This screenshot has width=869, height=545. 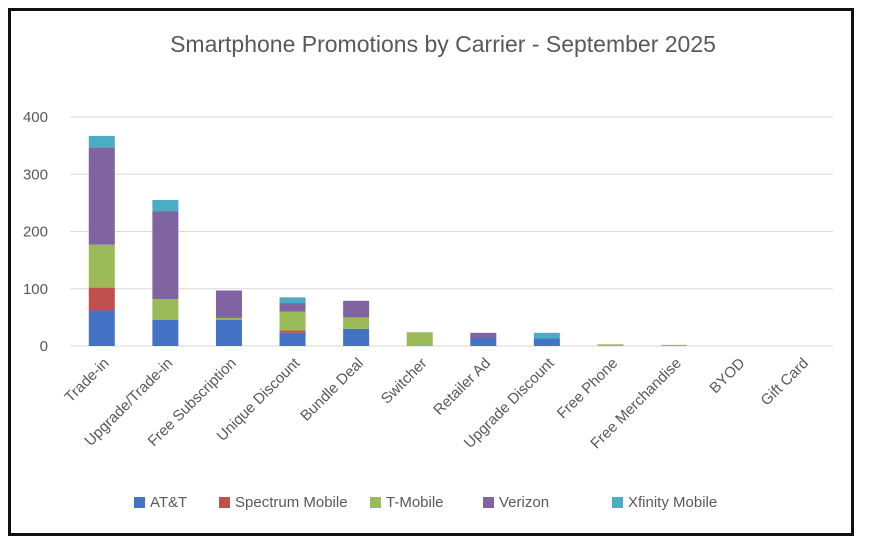 I want to click on legend-item: Xfinity Mobile, so click(x=664, y=502).